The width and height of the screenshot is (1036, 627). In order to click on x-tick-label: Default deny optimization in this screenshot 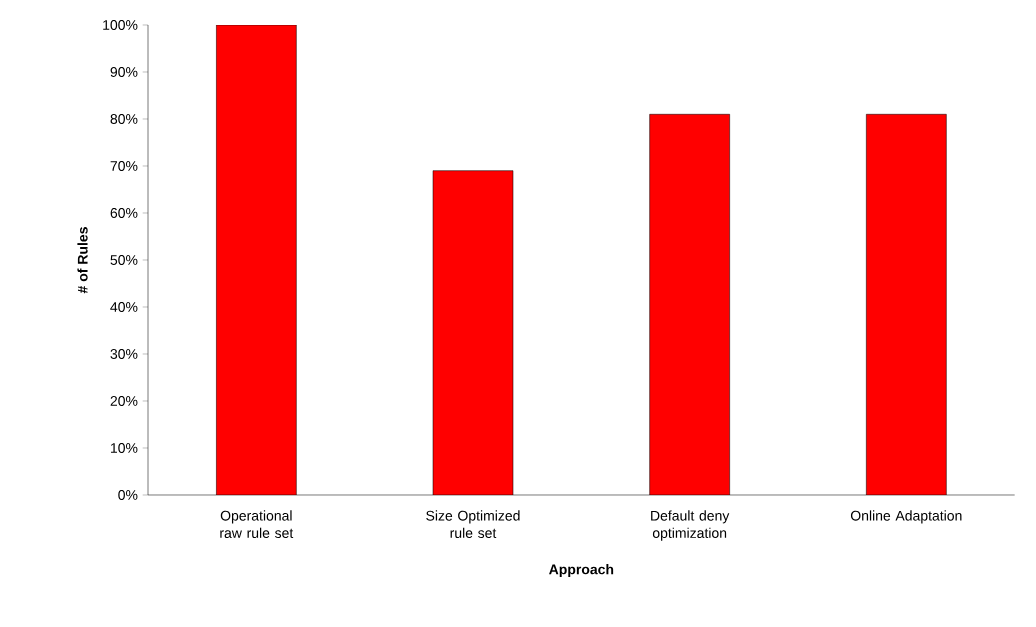, I will do `click(690, 525)`.